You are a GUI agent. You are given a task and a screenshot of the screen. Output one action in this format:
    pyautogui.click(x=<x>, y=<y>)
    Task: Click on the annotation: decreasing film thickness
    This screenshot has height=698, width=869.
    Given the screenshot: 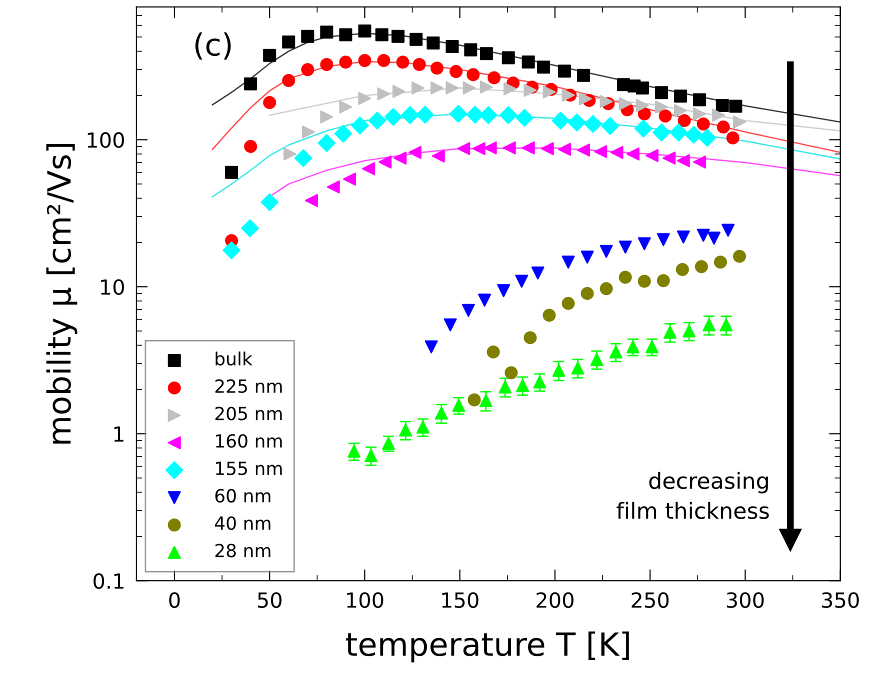 What is the action you would take?
    pyautogui.click(x=692, y=496)
    